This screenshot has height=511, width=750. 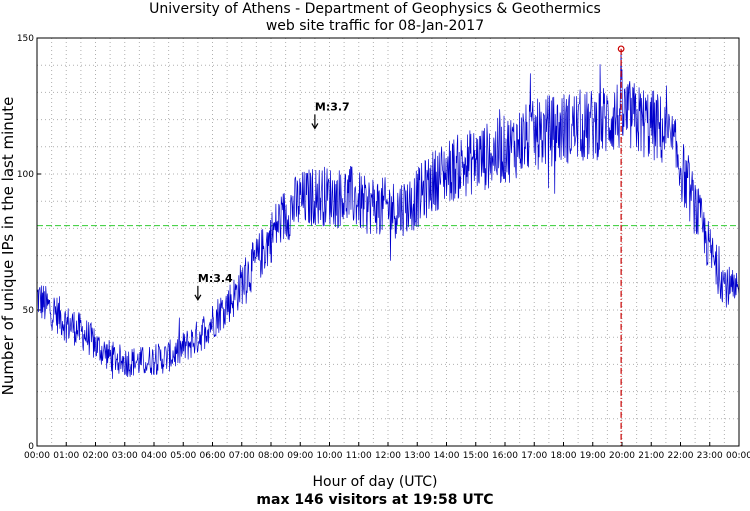 What do you see at coordinates (359, 456) in the screenshot?
I see `x-tick-label: 11:00` at bounding box center [359, 456].